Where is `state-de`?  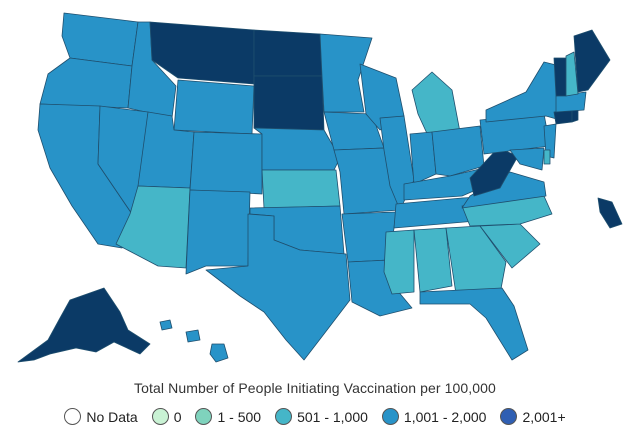
state-de is located at coordinates (547, 157).